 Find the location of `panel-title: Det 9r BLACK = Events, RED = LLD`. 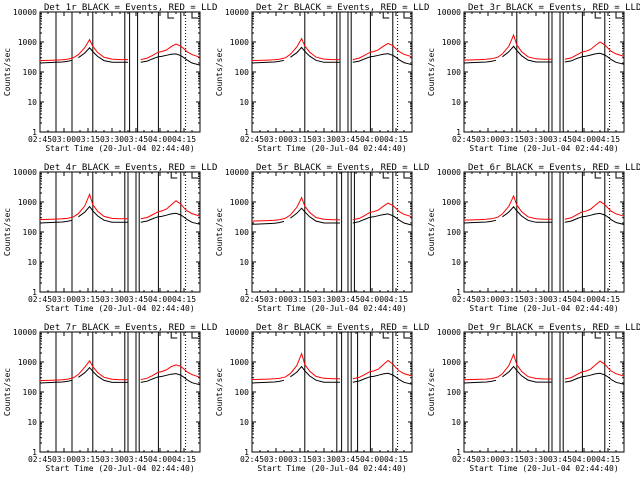

panel-title: Det 9r BLACK = Events, RED = LLD is located at coordinates (554, 328).